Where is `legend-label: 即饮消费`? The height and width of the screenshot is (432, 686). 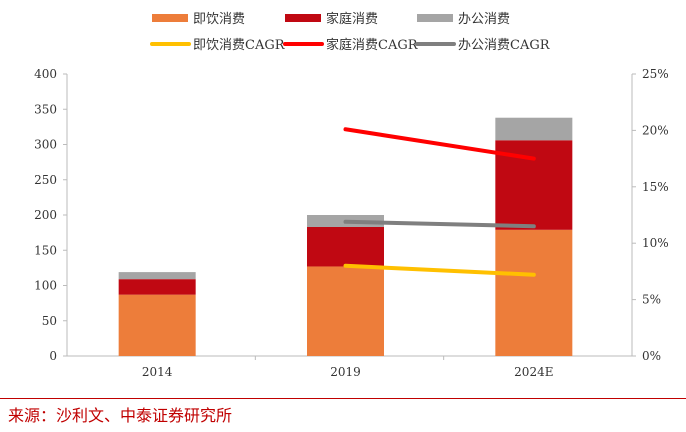 legend-label: 即饮消费 is located at coordinates (219, 19).